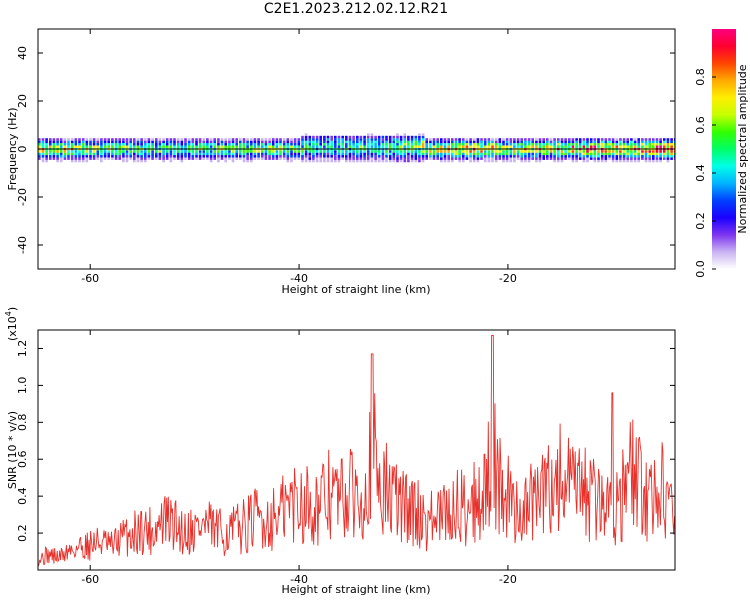 The height and width of the screenshot is (600, 750). Describe the element at coordinates (90, 278) in the screenshot. I see `x-tick-label: -60` at that location.